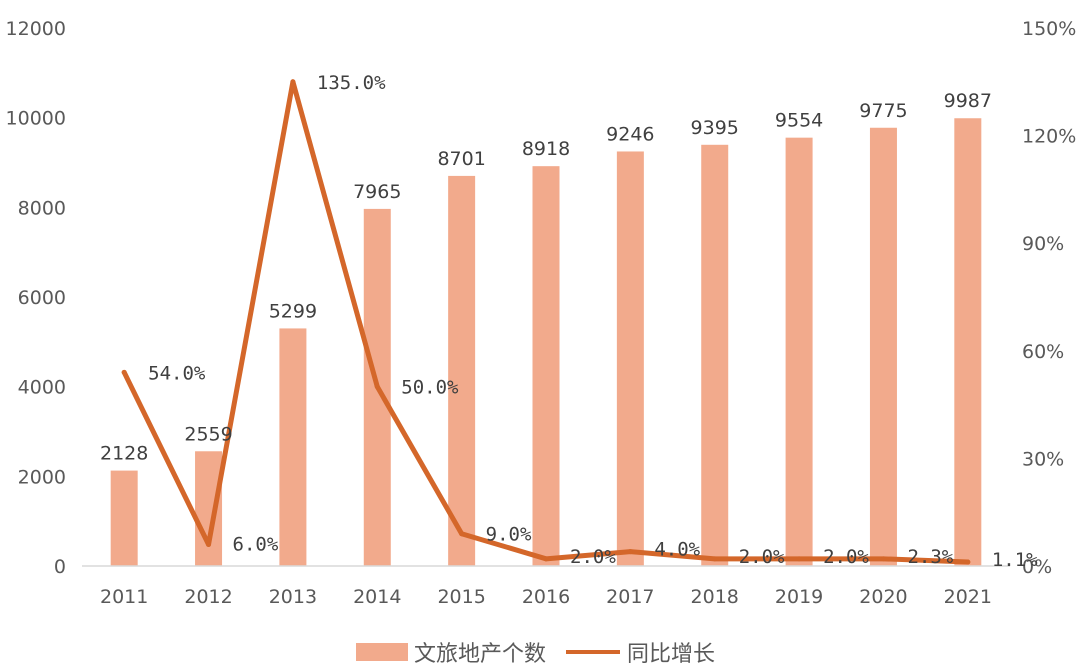 The height and width of the screenshot is (671, 1080). I want to click on y-left-axis: 0 2000 4000 6000 8000 10000 12000, so click(36, 298).